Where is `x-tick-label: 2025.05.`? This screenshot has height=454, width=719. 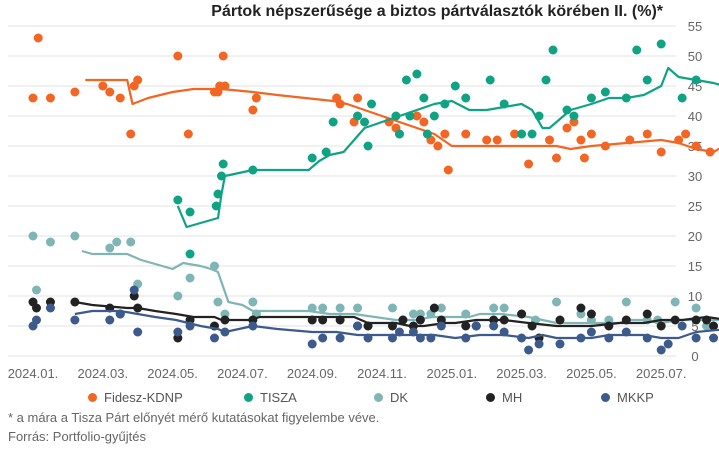
x-tick-label: 2025.05. is located at coordinates (591, 373).